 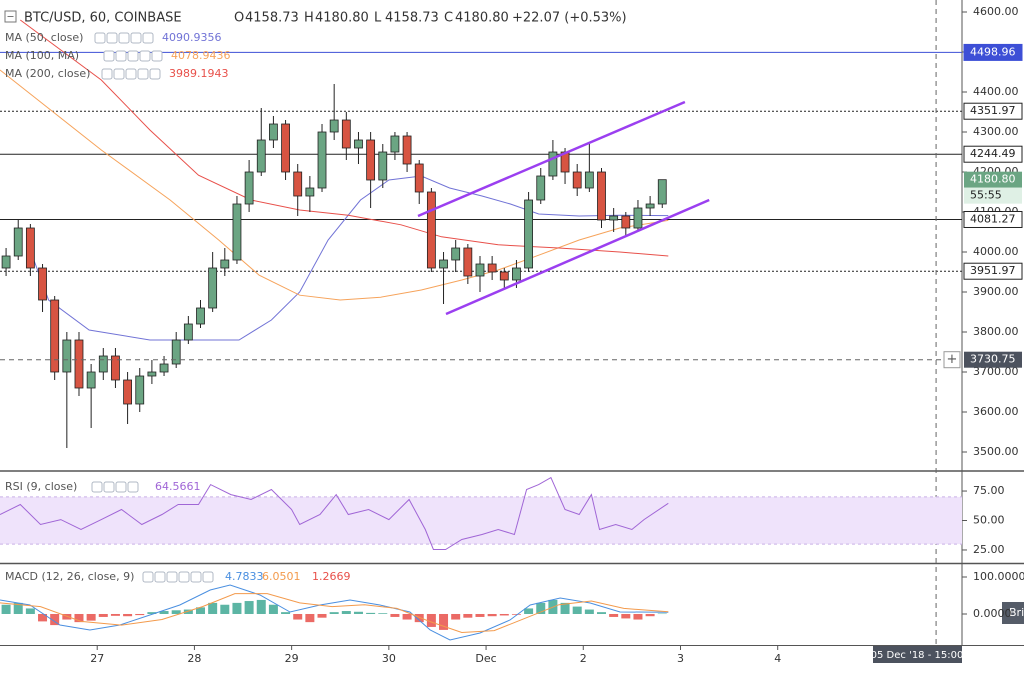 What do you see at coordinates (996, 251) in the screenshot?
I see `y-tick-label: 4000.00` at bounding box center [996, 251].